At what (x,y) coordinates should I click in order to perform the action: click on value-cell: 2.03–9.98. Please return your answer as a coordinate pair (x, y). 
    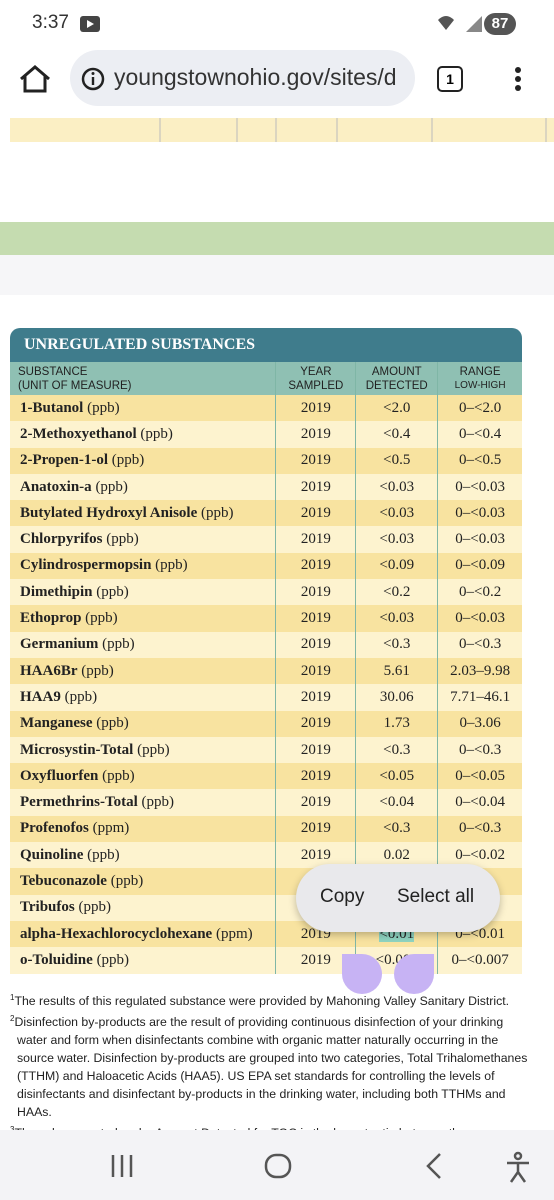
    Looking at the image, I should click on (480, 671).